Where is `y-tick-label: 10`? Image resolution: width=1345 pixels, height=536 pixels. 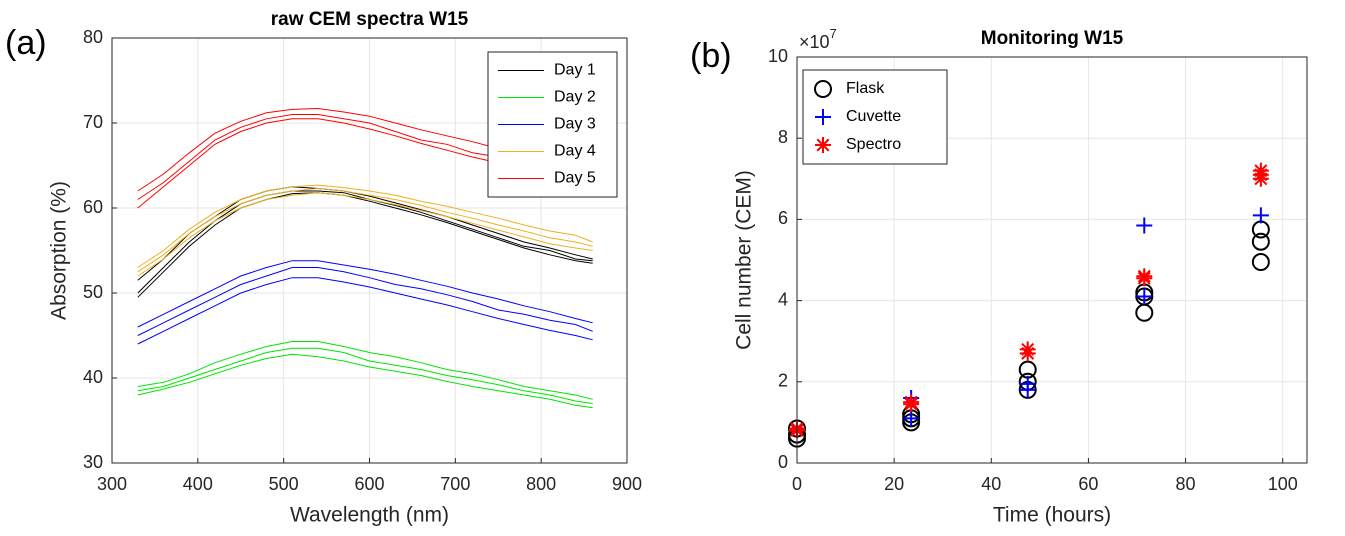 y-tick-label: 10 is located at coordinates (778, 56).